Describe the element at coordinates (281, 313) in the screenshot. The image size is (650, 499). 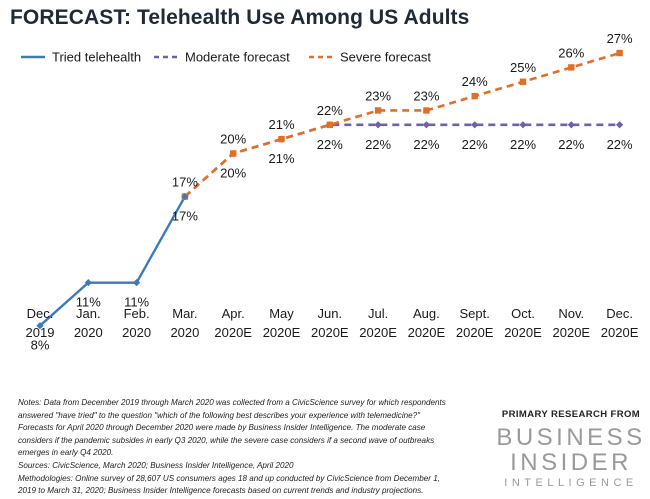
I see `x-tick-label: May` at that location.